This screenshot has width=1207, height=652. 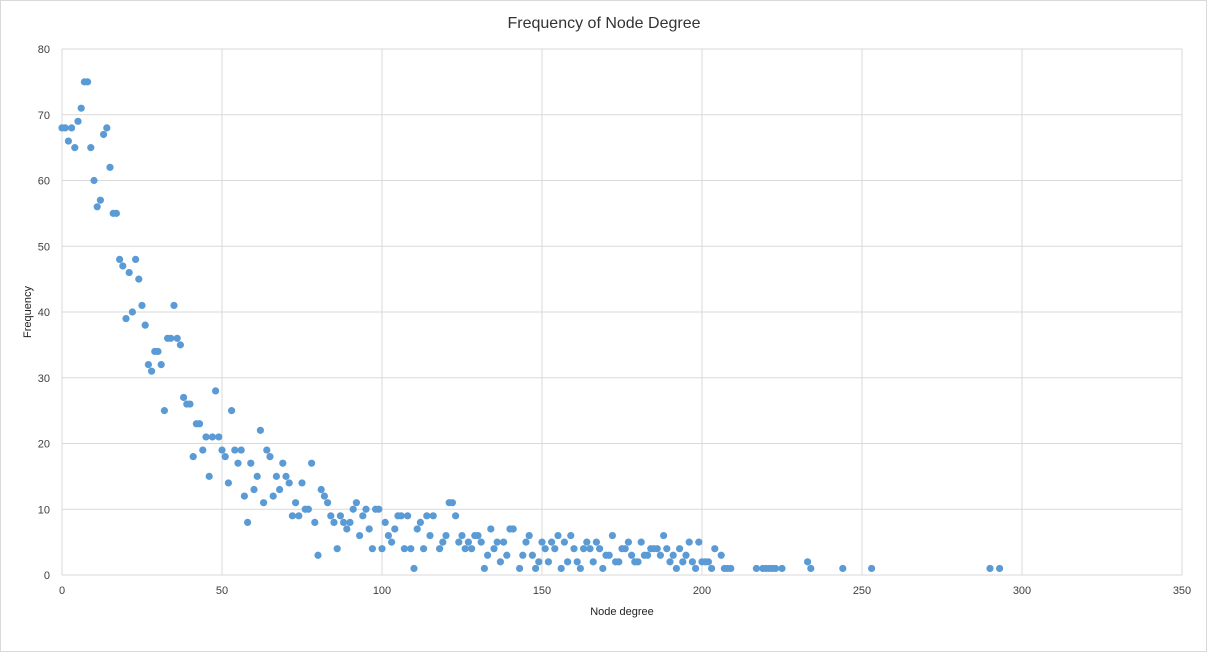 I want to click on y-axis-label: Frequency, so click(x=28, y=312).